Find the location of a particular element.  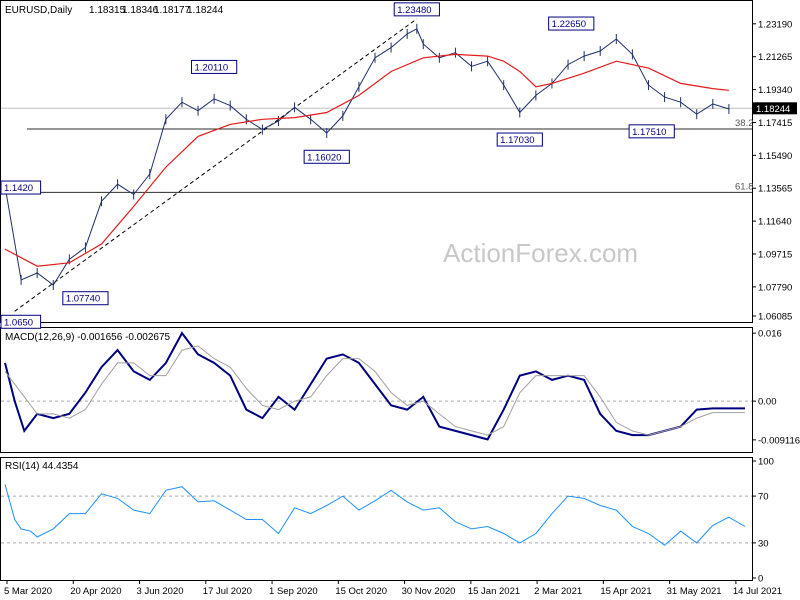

series-rsi is located at coordinates (375, 515).